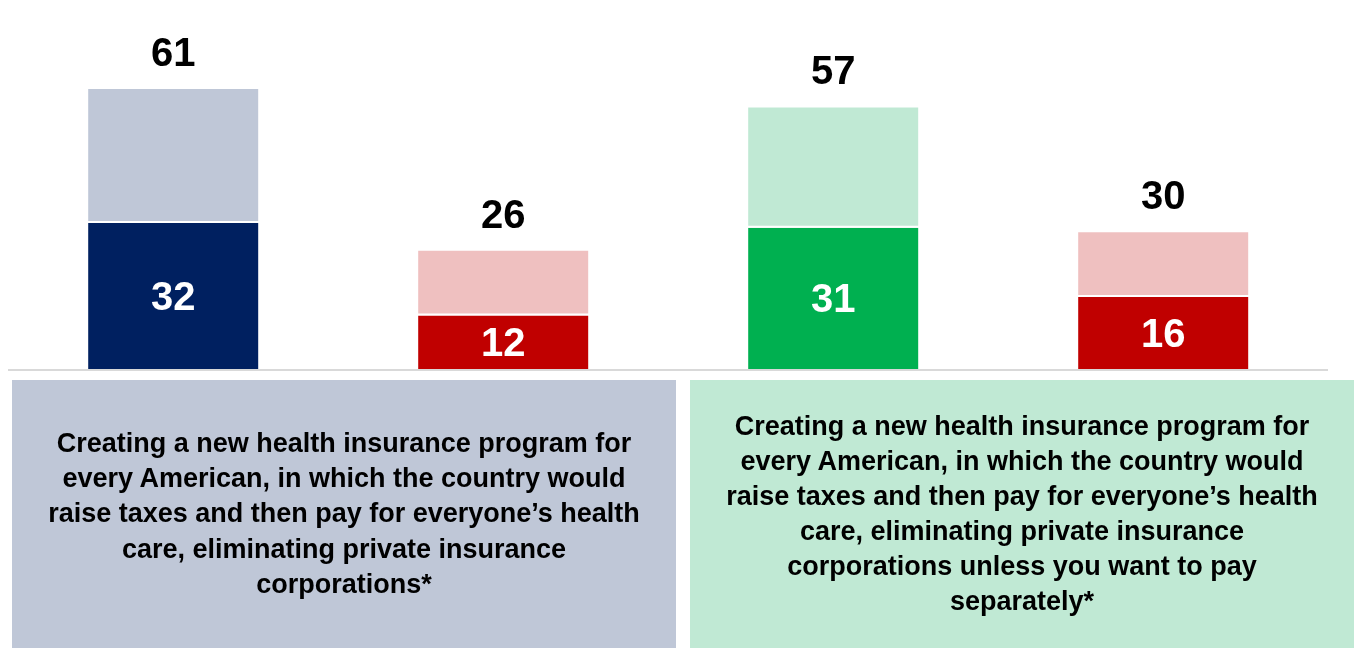  What do you see at coordinates (173, 52) in the screenshot?
I see `total-label: 61` at bounding box center [173, 52].